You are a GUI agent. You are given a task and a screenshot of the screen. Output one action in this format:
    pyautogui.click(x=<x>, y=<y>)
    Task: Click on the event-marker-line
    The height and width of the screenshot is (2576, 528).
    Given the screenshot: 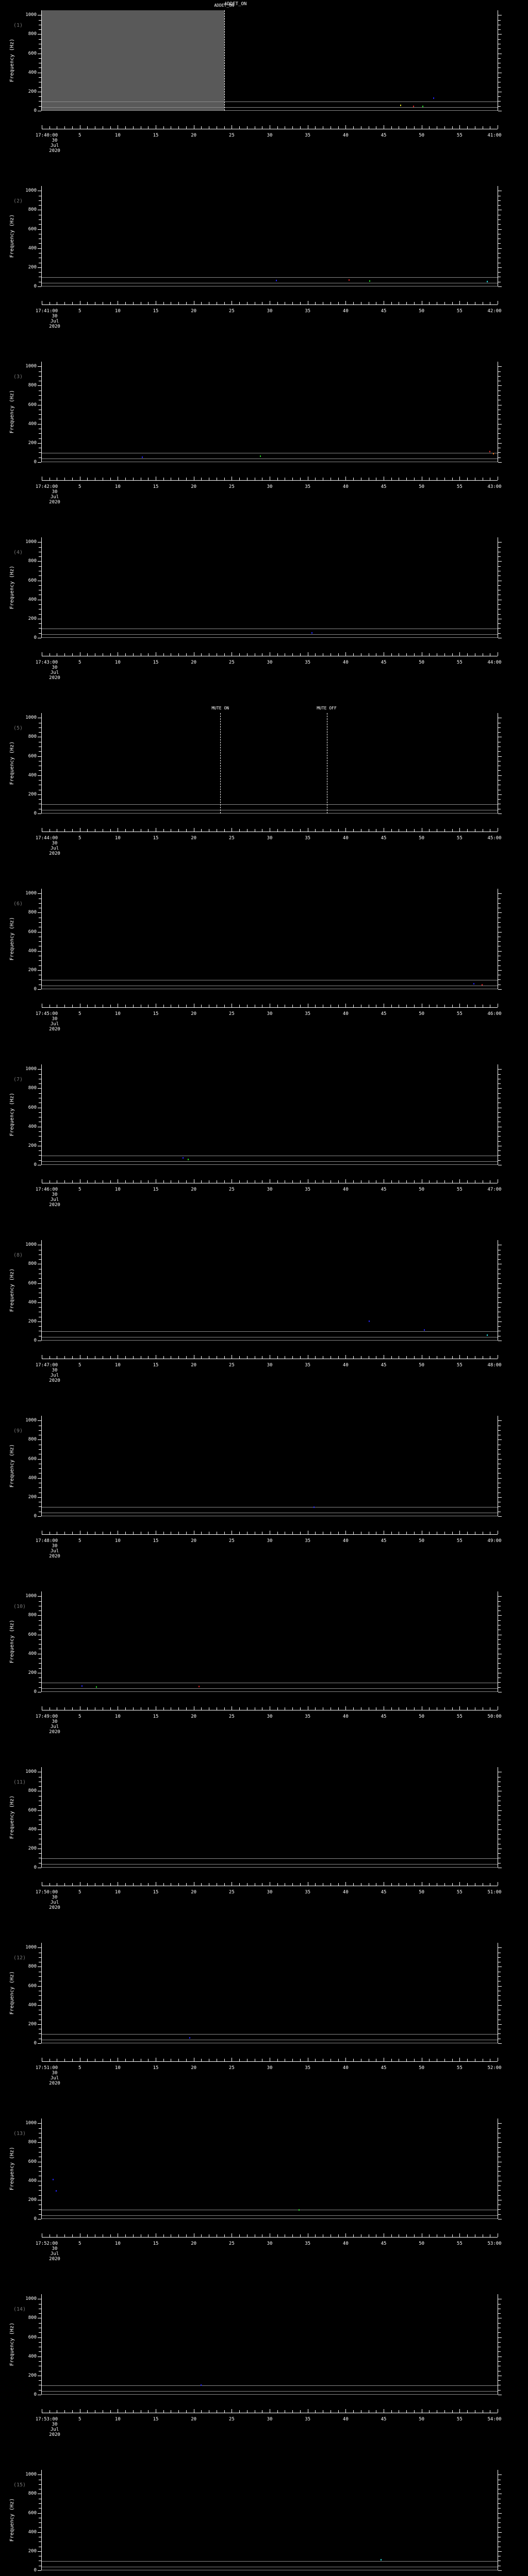 What is the action you would take?
    pyautogui.click(x=220, y=763)
    